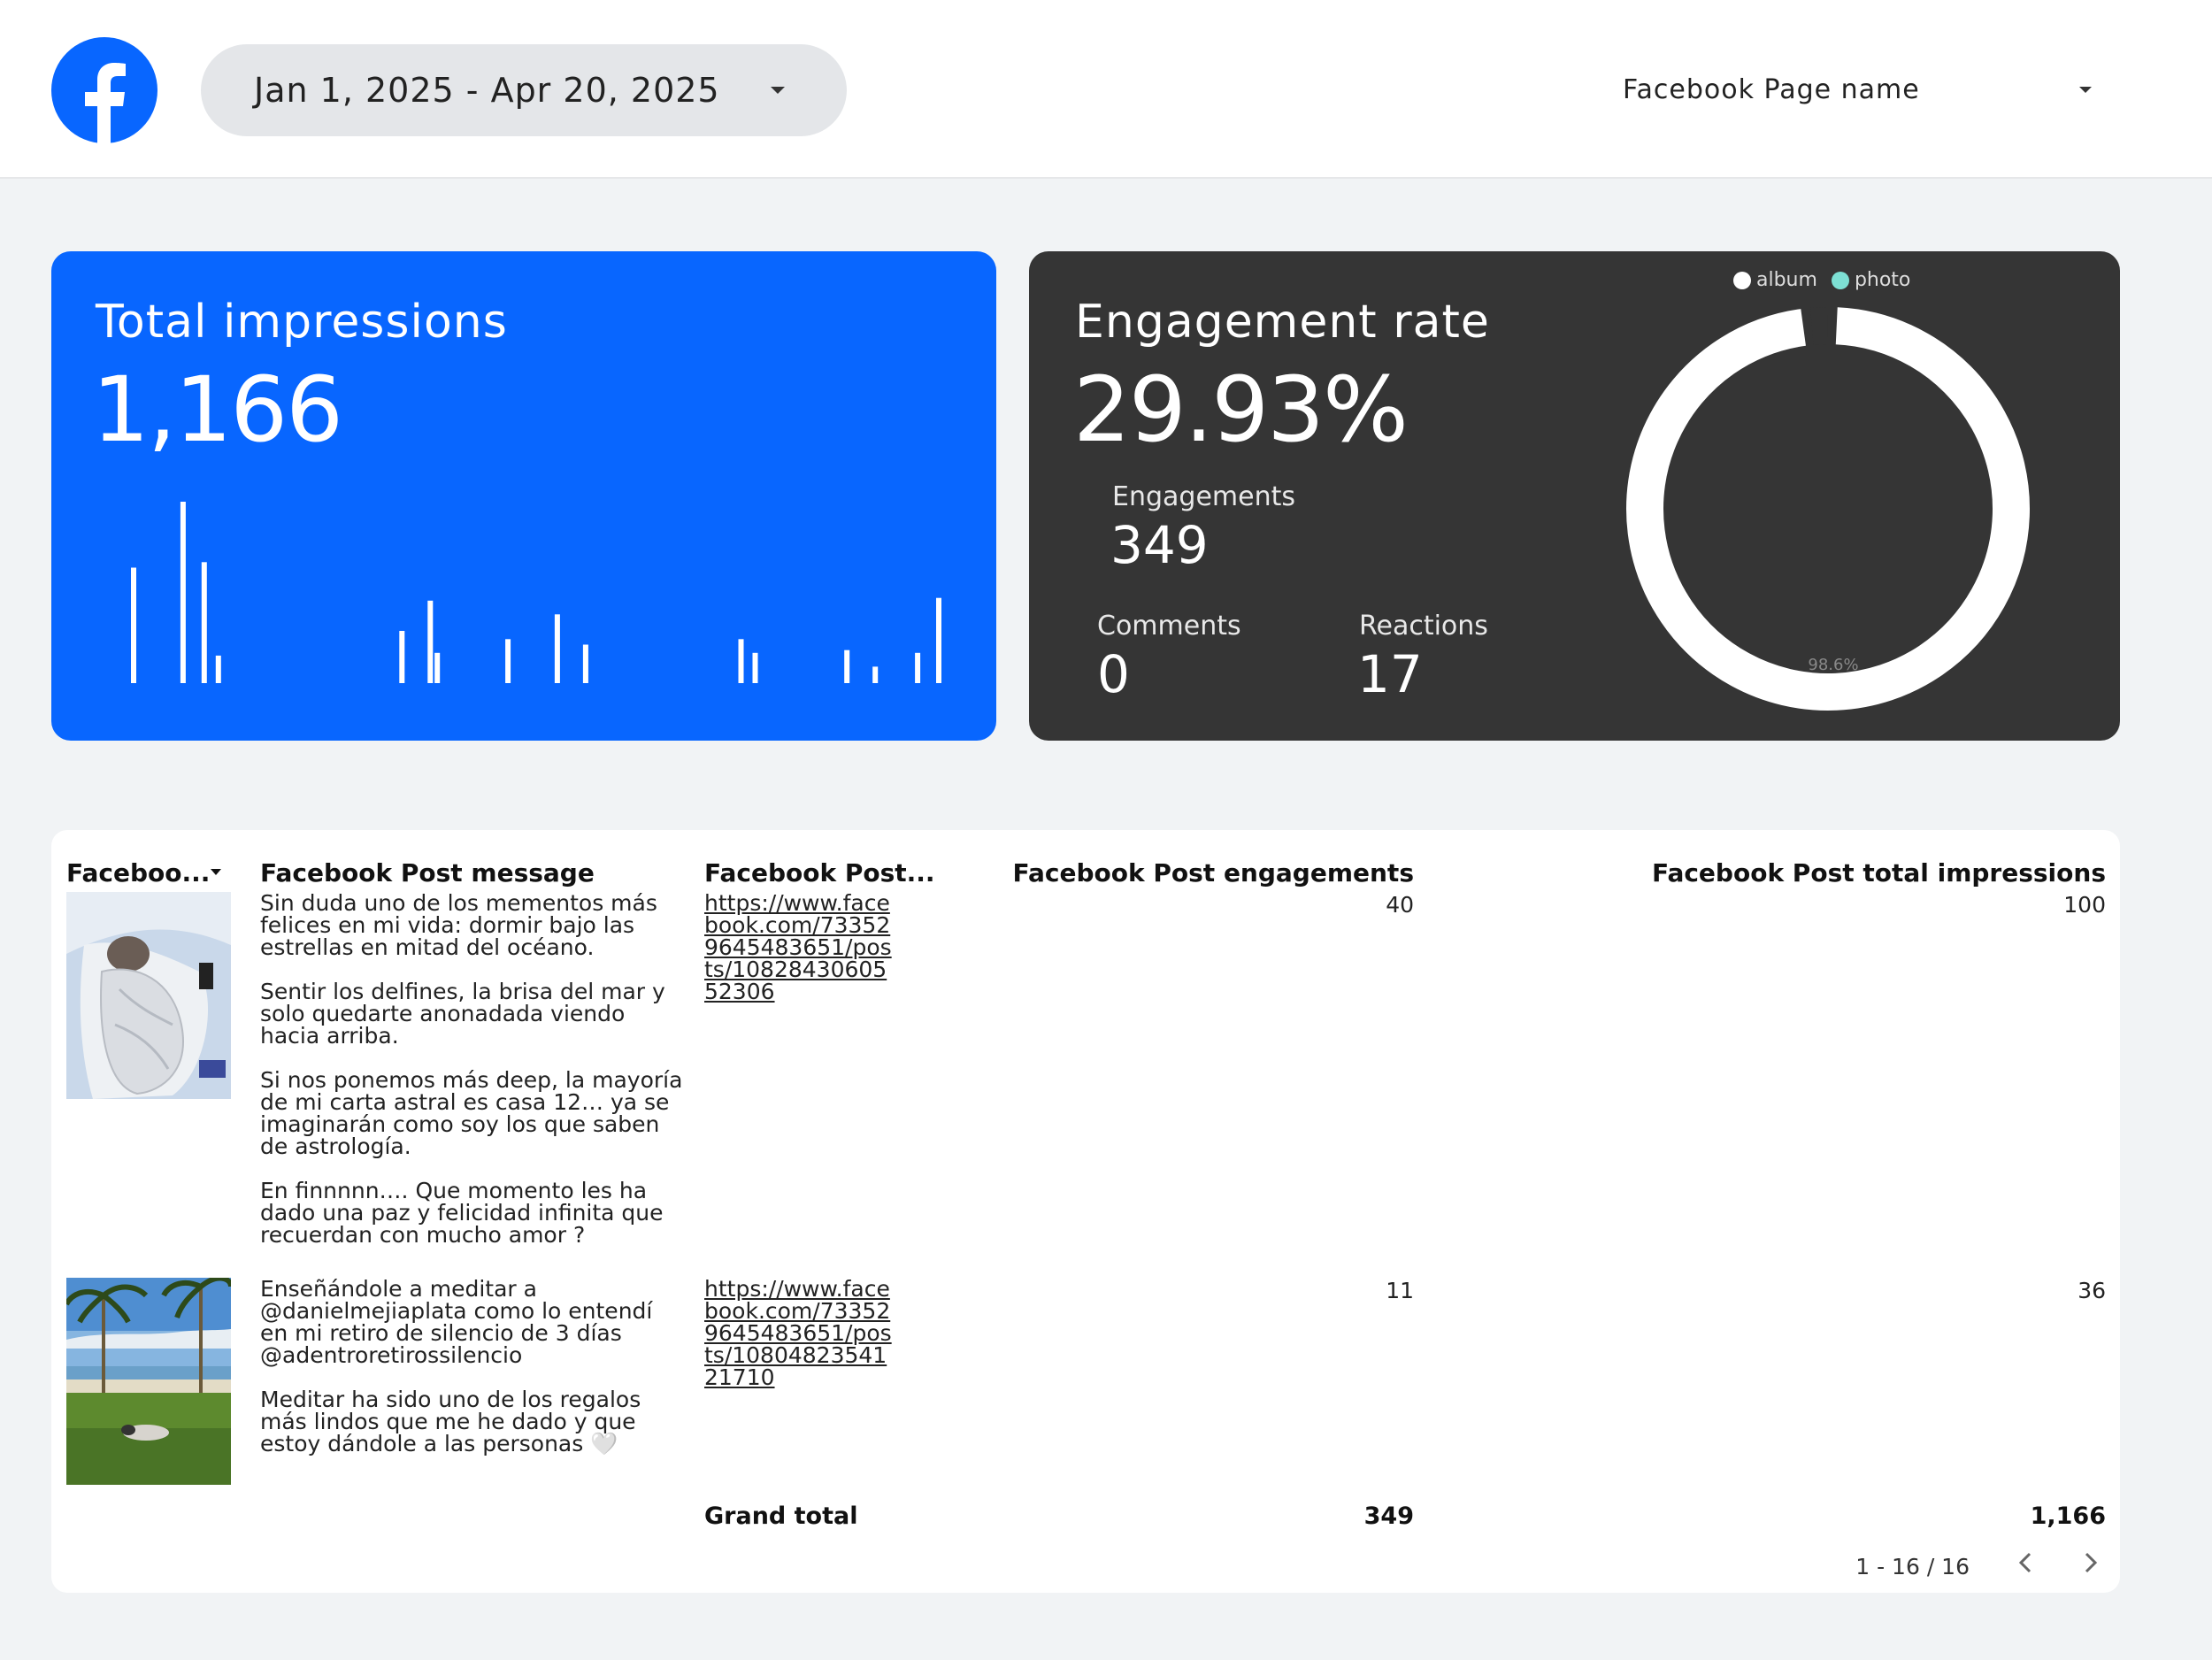 Image resolution: width=2212 pixels, height=1660 pixels. I want to click on date-range-picker: Jan 1, 2025 - Apr 20, 2025, so click(524, 90).